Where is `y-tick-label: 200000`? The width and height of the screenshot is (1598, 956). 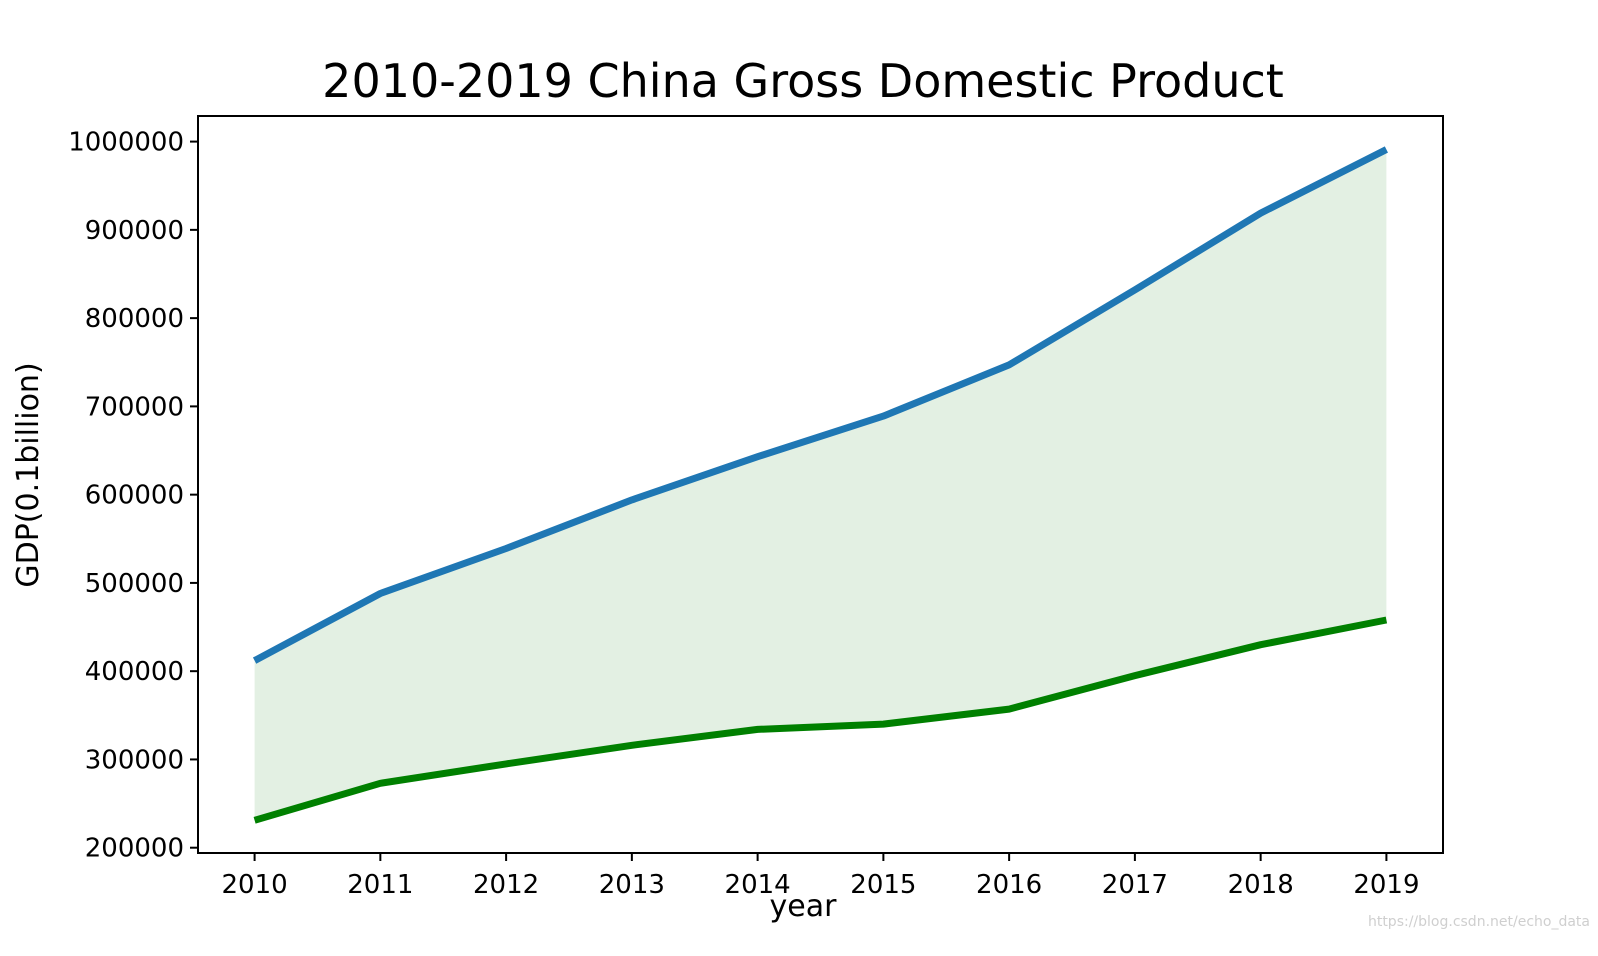 y-tick-label: 200000 is located at coordinates (134, 849).